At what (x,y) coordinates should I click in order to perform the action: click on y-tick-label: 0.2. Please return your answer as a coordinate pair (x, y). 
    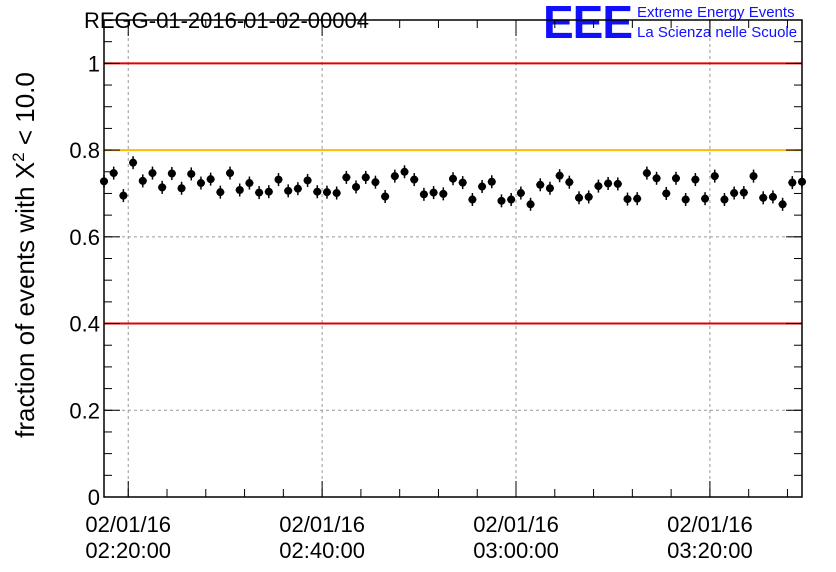
    Looking at the image, I should click on (84, 410).